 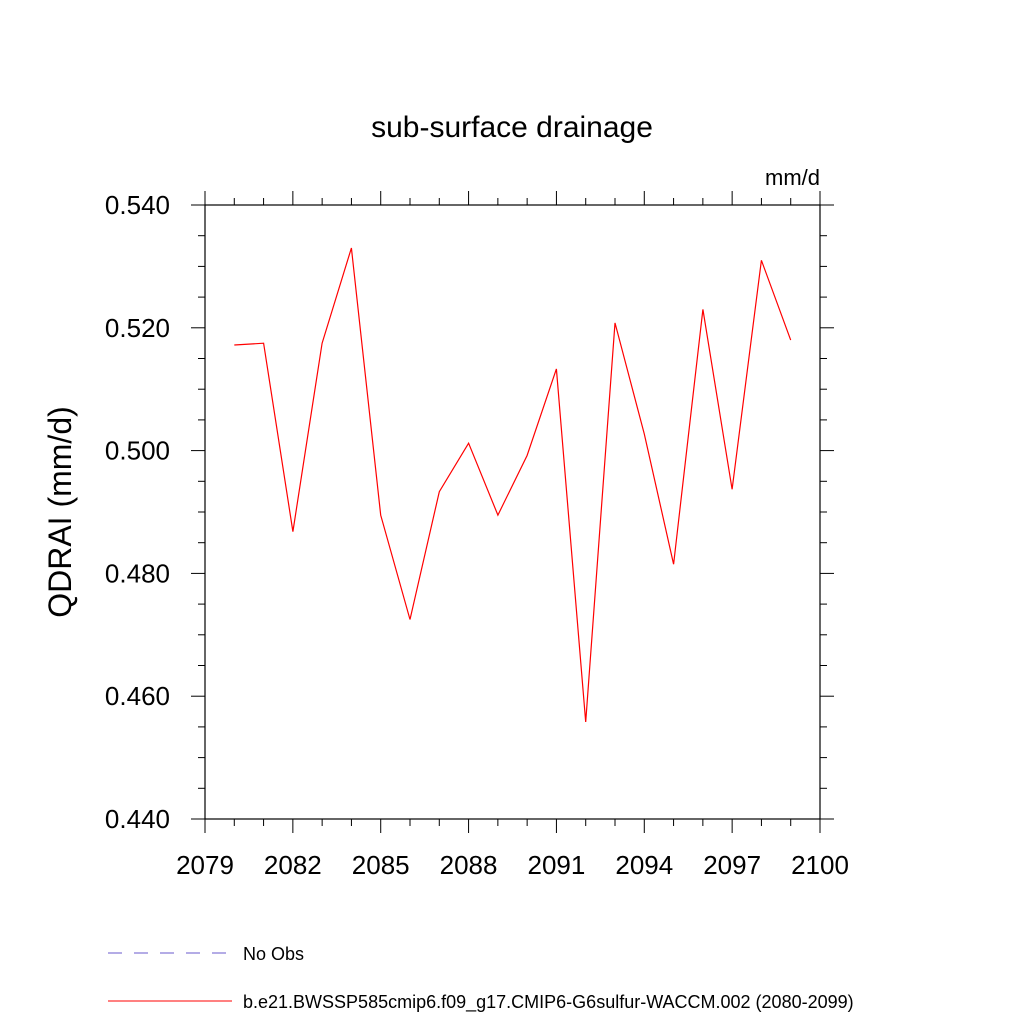 What do you see at coordinates (293, 865) in the screenshot?
I see `x-tick-label: 2082` at bounding box center [293, 865].